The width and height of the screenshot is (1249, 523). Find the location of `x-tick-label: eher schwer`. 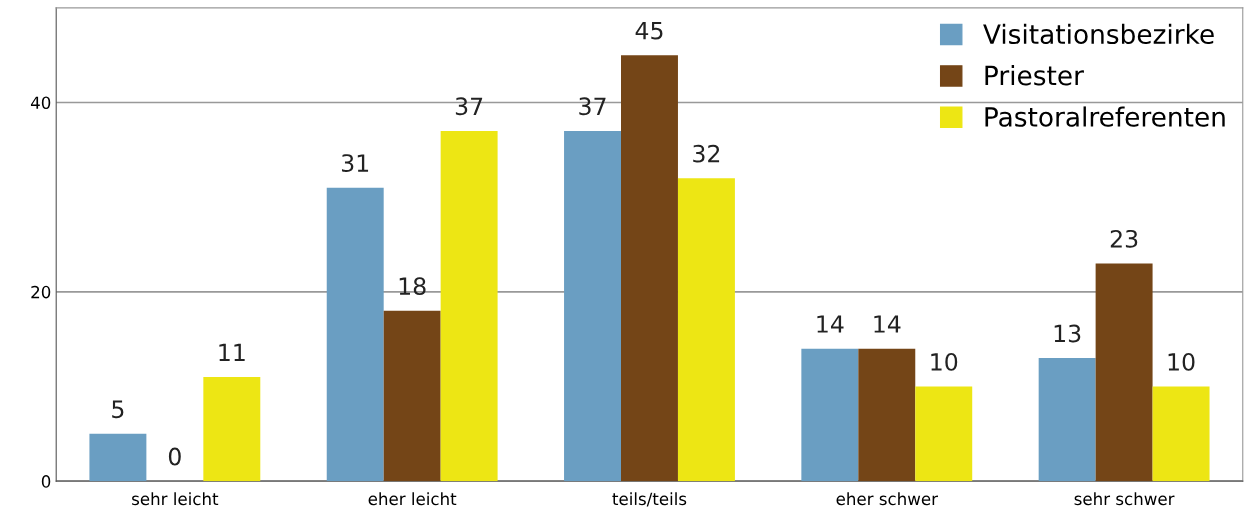

x-tick-label: eher schwer is located at coordinates (887, 499).